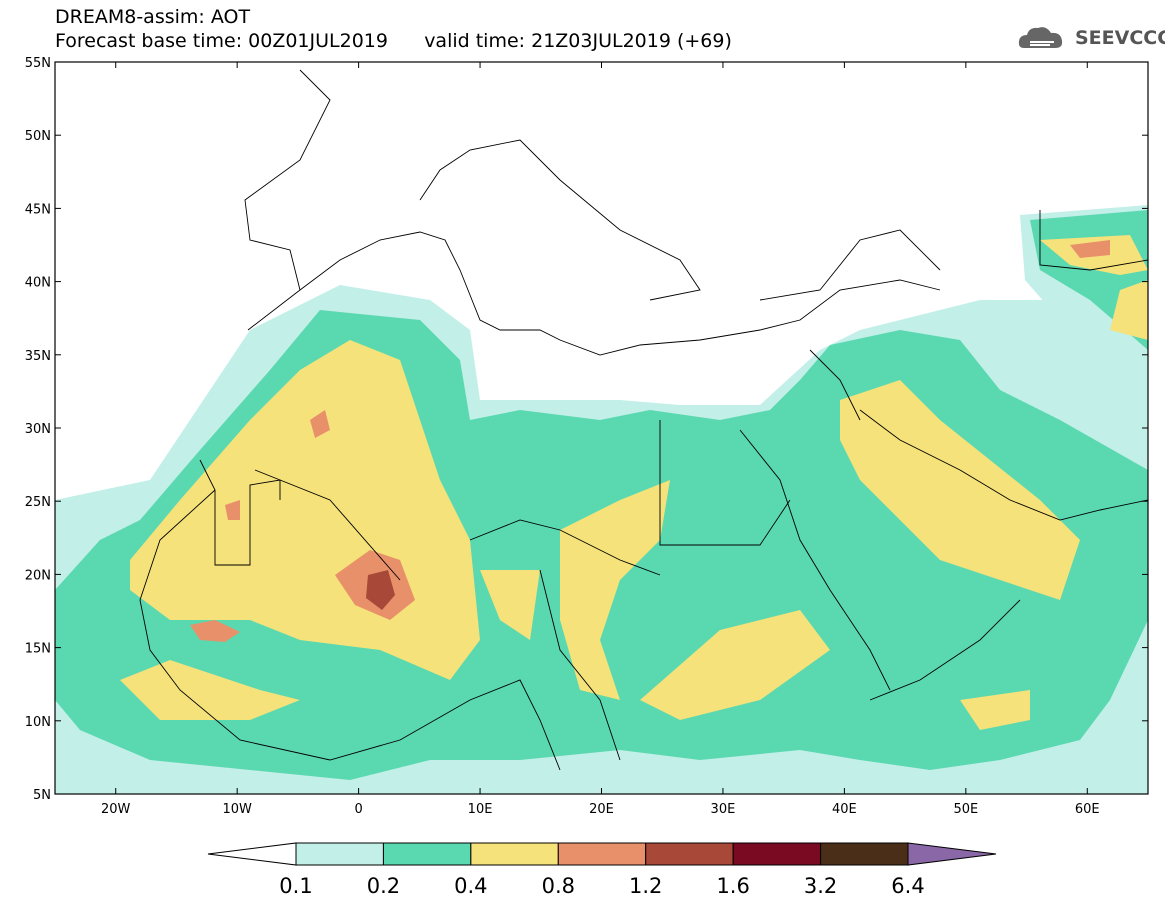  I want to click on lon-label: 20W, so click(116, 809).